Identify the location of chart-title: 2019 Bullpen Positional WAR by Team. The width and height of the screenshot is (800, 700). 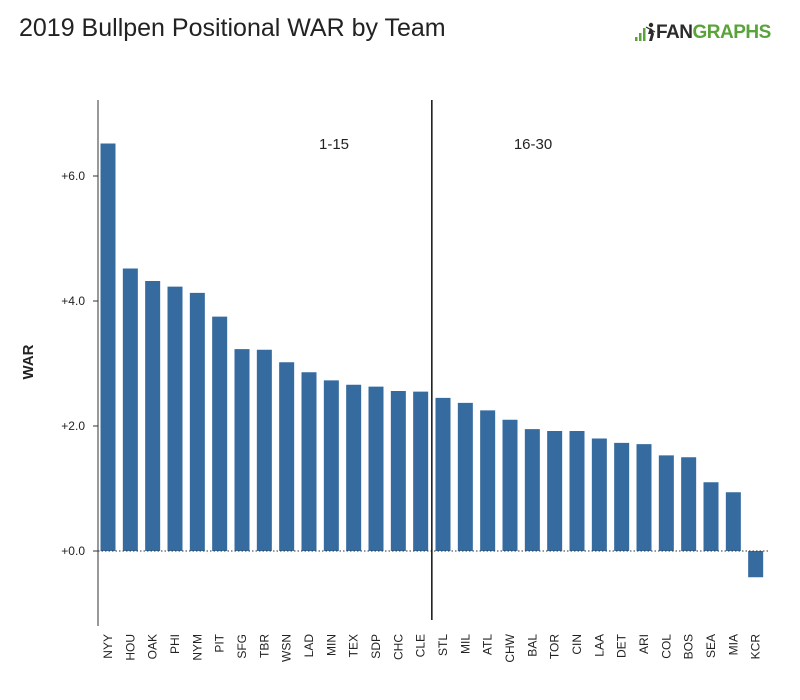
(232, 28).